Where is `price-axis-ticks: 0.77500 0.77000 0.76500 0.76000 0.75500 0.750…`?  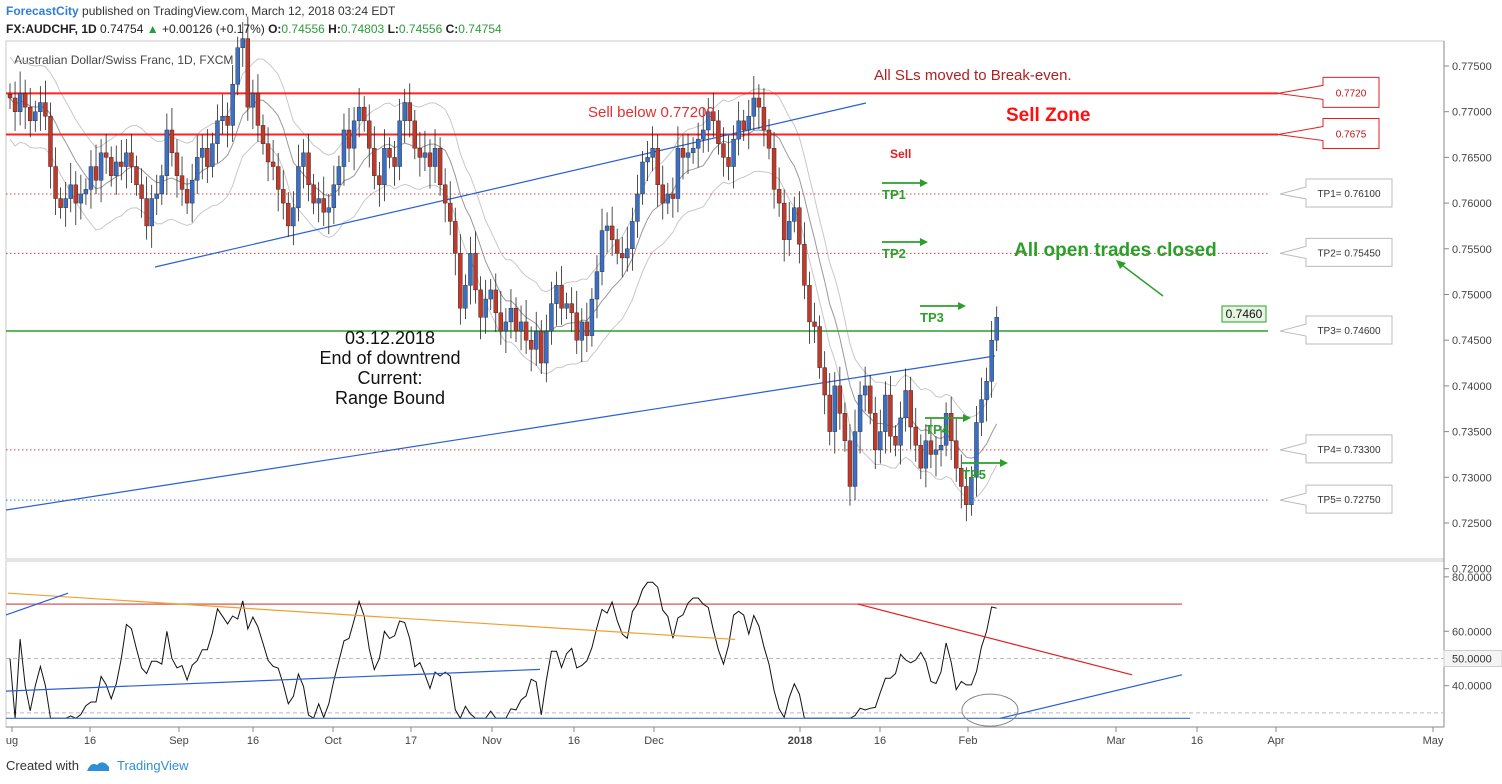 price-axis-ticks: 0.77500 0.77000 0.76500 0.76000 0.75500 0.750… is located at coordinates (1468, 318).